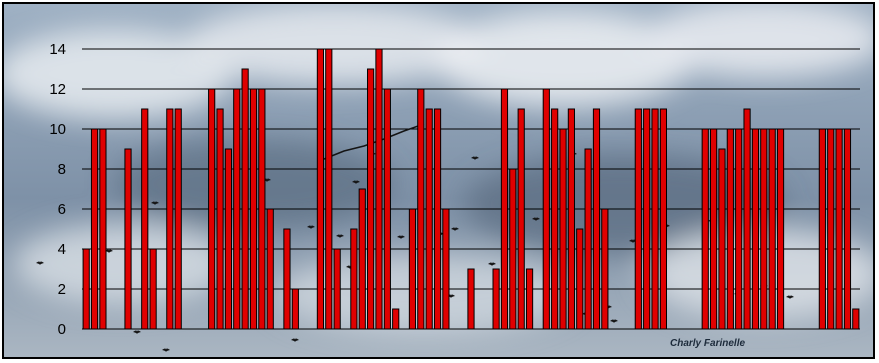 The height and width of the screenshot is (363, 879). I want to click on photo-credit: Charly Farinelle, so click(707, 343).